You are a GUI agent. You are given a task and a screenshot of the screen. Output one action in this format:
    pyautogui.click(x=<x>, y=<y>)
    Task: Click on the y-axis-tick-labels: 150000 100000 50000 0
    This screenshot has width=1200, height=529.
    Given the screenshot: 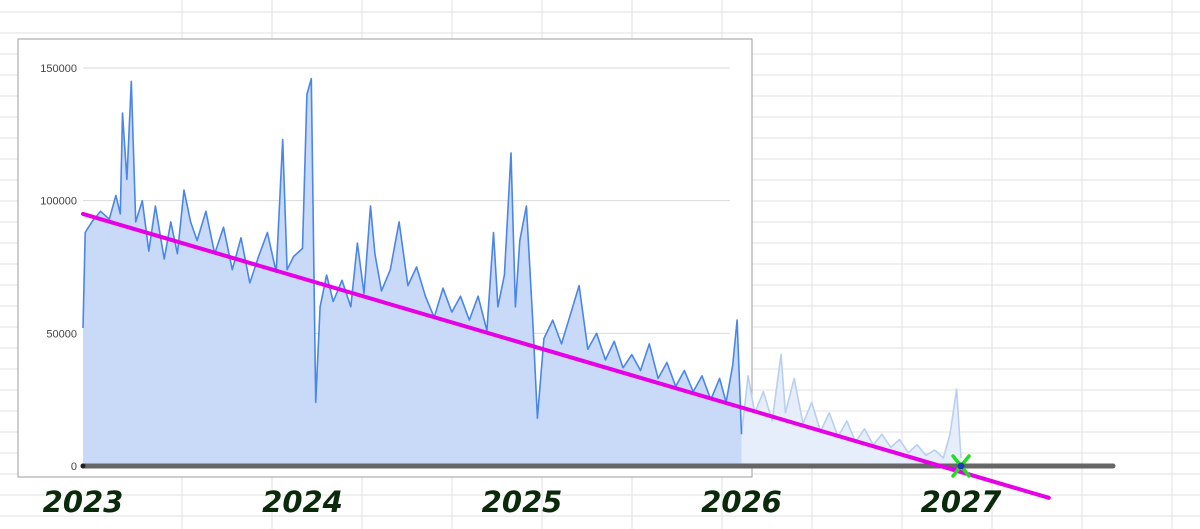 What is the action you would take?
    pyautogui.click(x=58, y=268)
    